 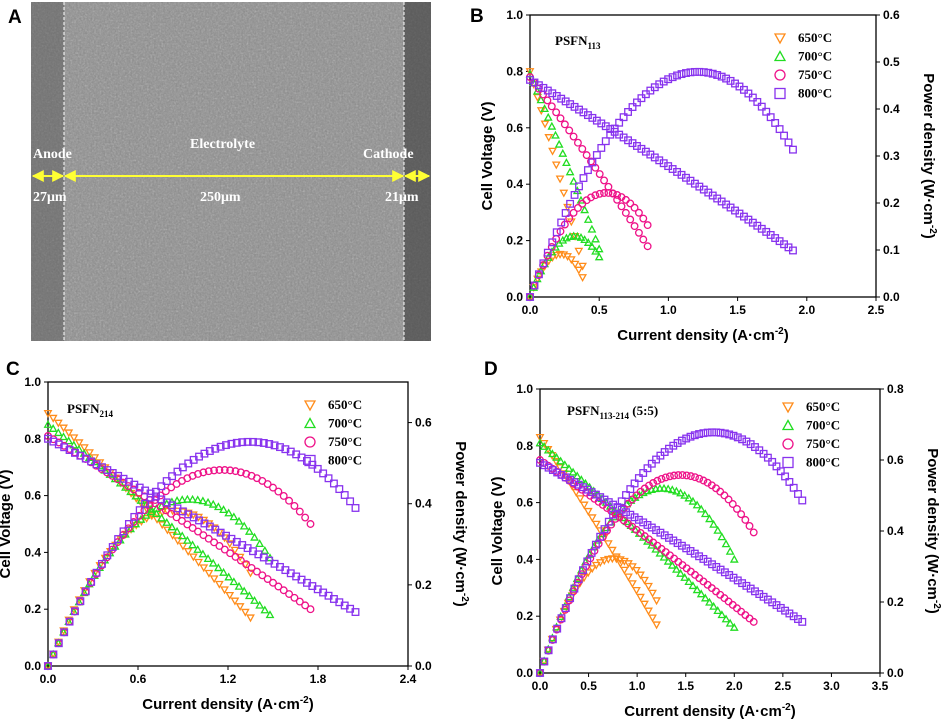 I want to click on x-tick-label: 0.5, so click(x=588, y=686).